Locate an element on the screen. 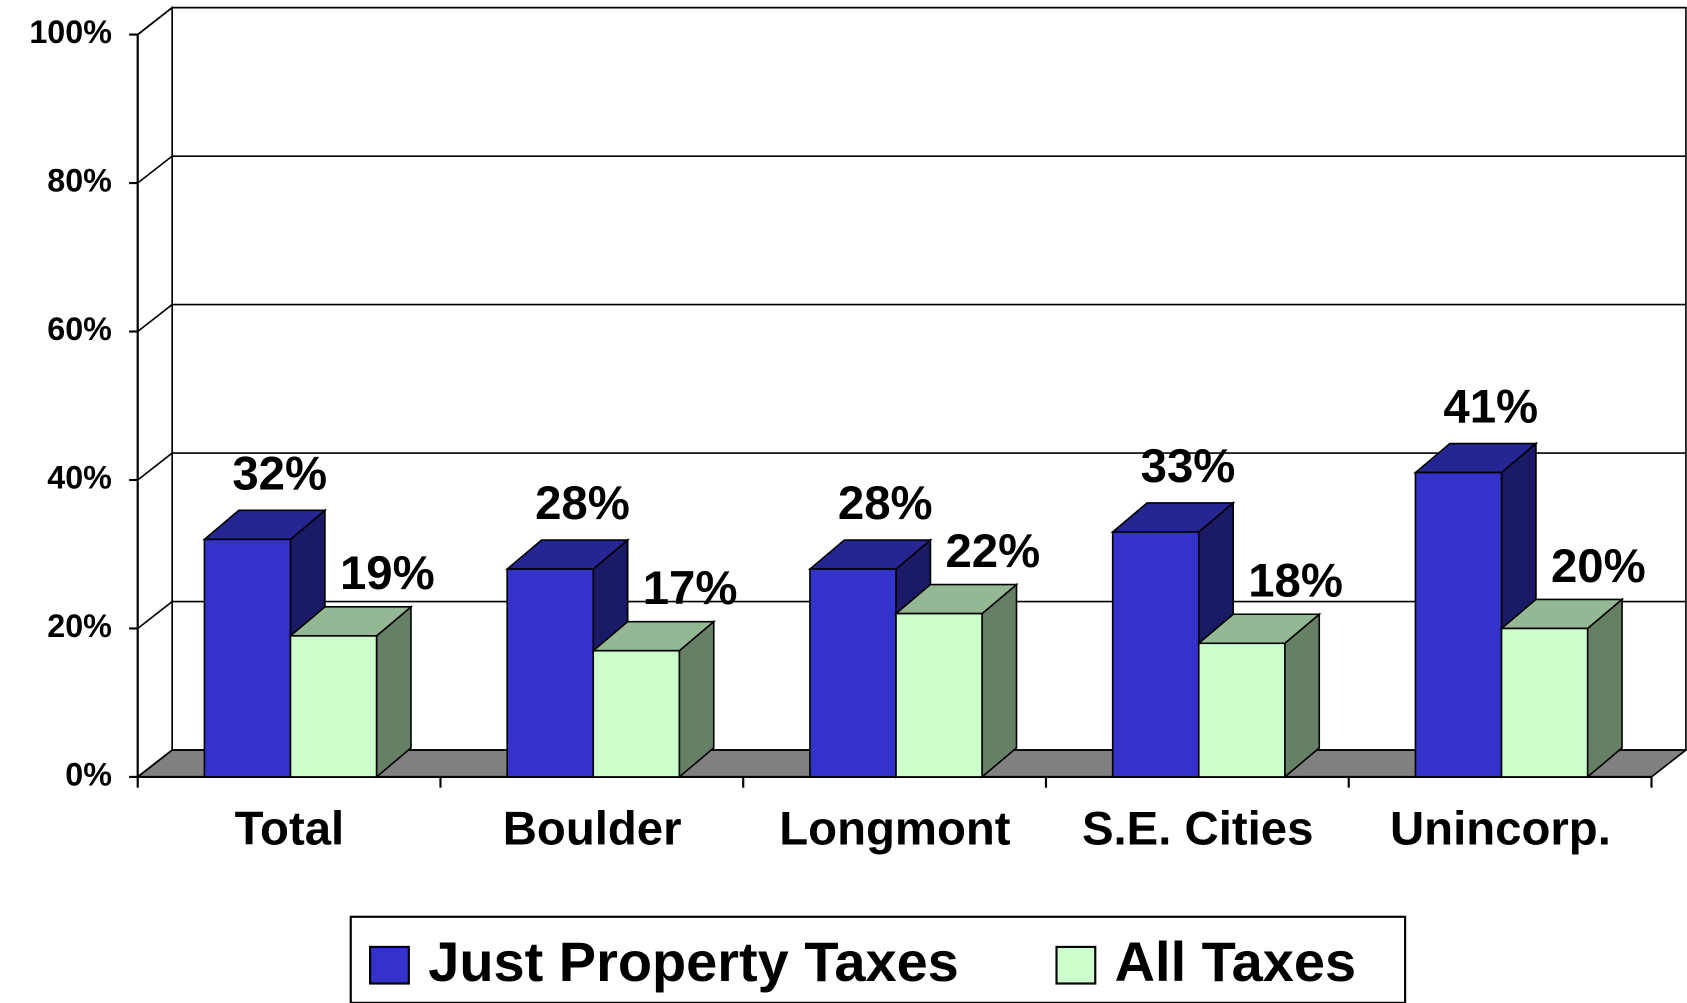 Image resolution: width=1687 pixels, height=1003 pixels. y-tick-label: 80% is located at coordinates (79, 181).